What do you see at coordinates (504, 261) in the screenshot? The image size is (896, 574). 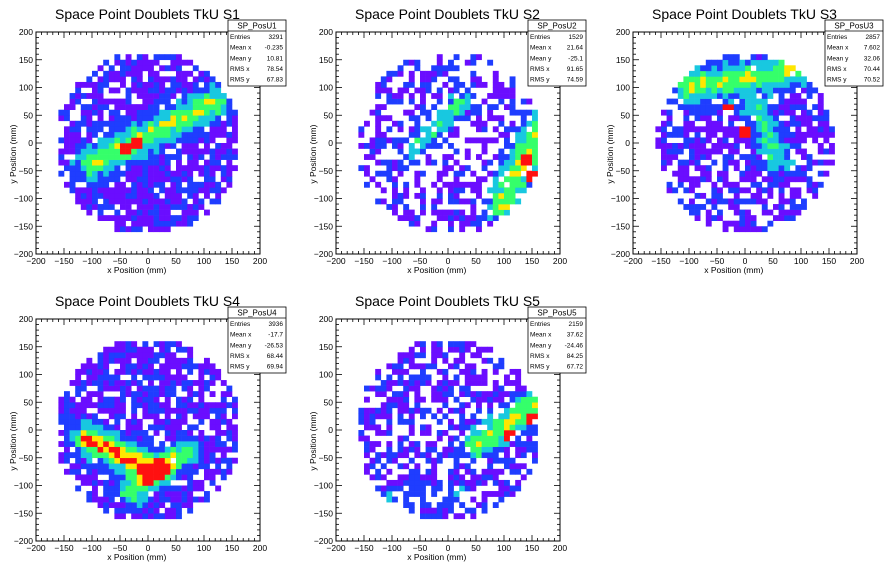 I see `x-tick-label: 100` at bounding box center [504, 261].